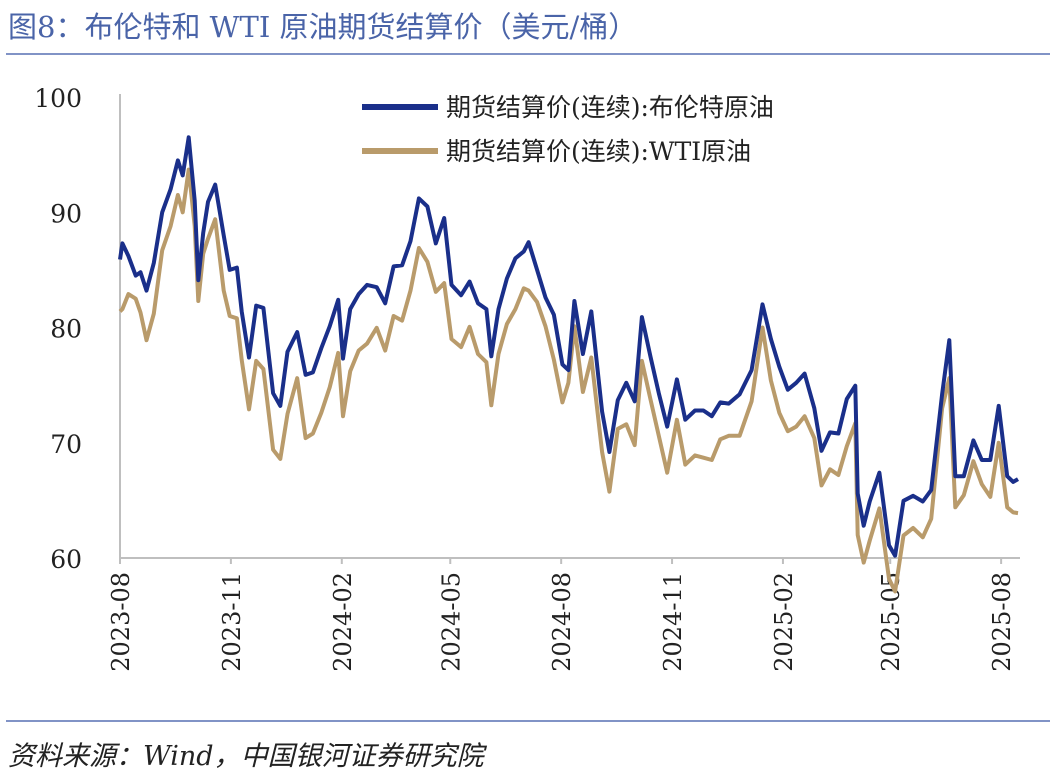 Image resolution: width=1056 pixels, height=783 pixels. I want to click on x-tick-label: 2025-08, so click(1002, 622).